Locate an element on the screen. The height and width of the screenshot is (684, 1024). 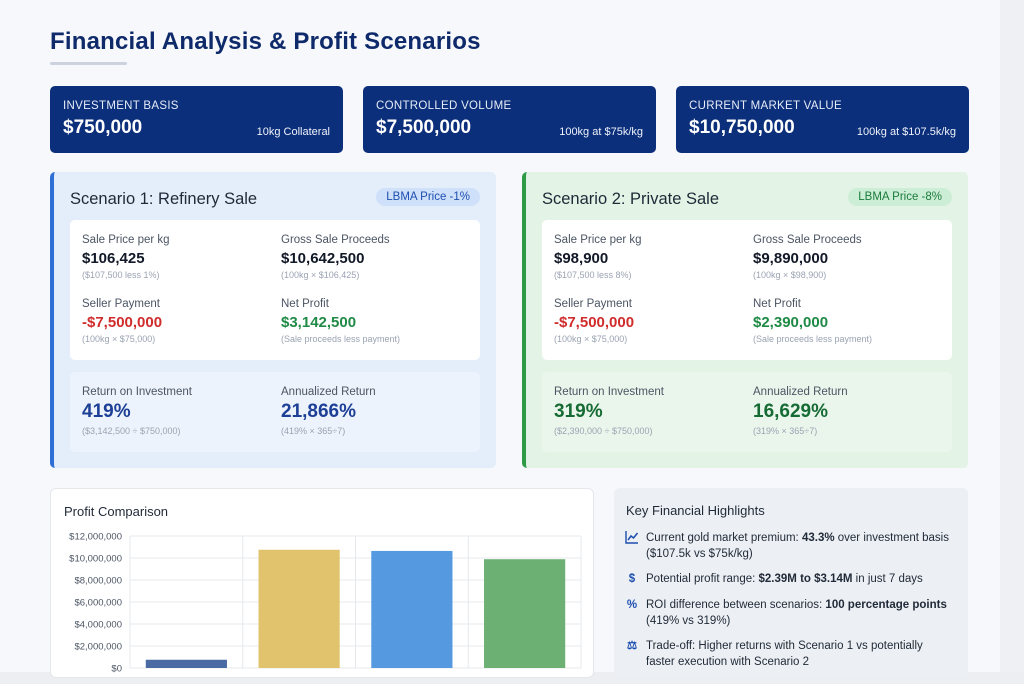
gross-proceeds-value: $10,642,500 is located at coordinates (323, 258).